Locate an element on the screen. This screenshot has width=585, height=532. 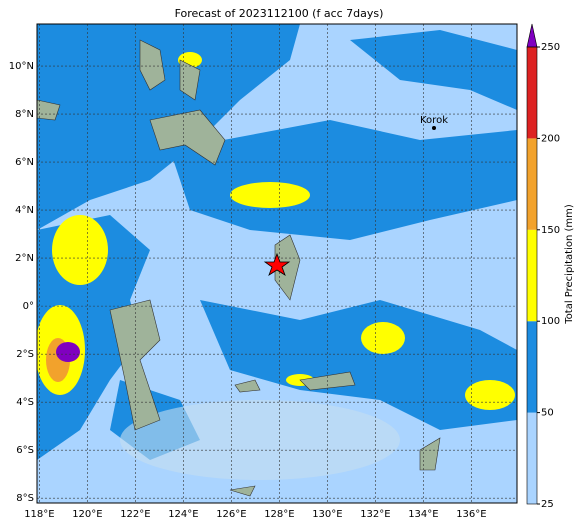
y-tick-label: 10°N is located at coordinates (21, 66).